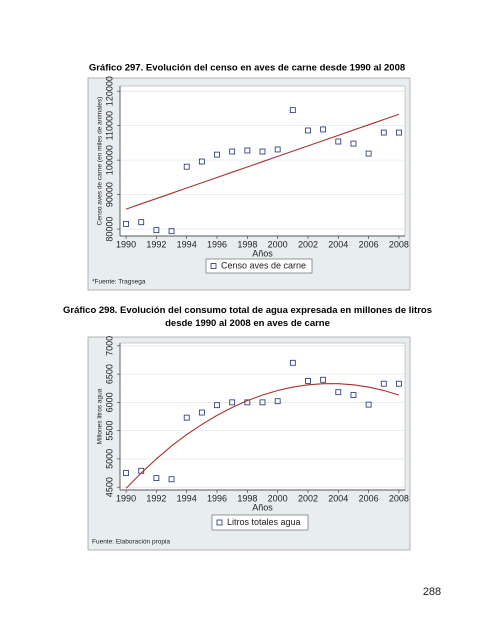 The image size is (495, 640). What do you see at coordinates (109, 346) in the screenshot?
I see `y-tick-label: 7000` at bounding box center [109, 346].